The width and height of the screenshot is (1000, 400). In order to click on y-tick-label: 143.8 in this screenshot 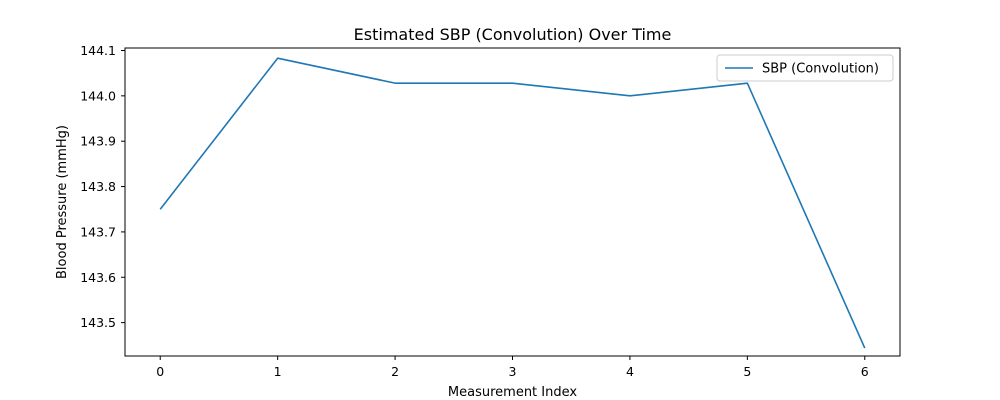, I will do `click(98, 186)`.